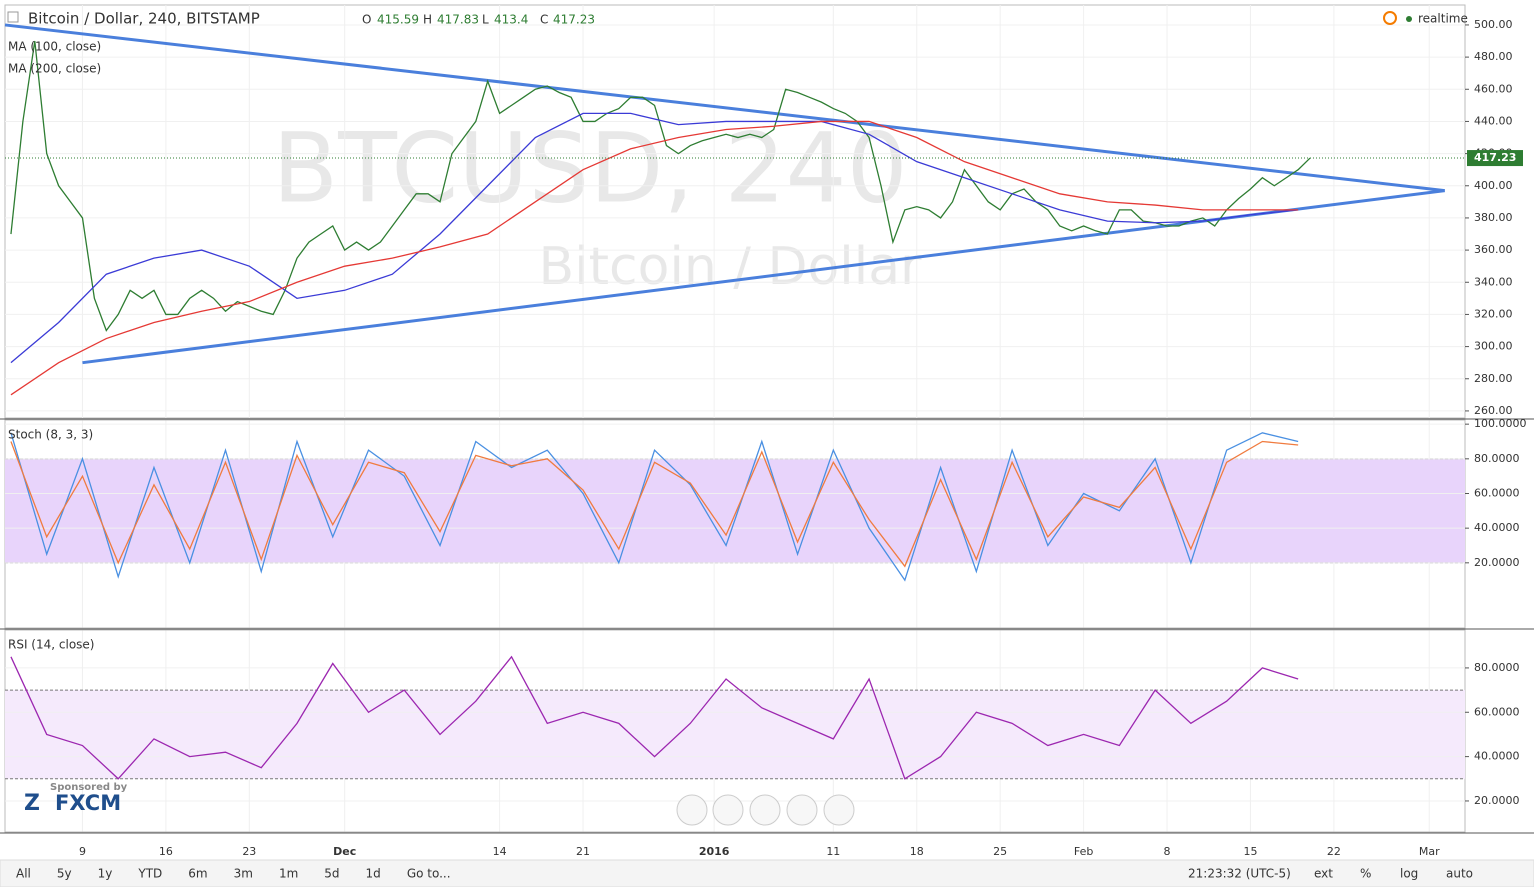 The height and width of the screenshot is (891, 1534). I want to click on x-tick-label: 16, so click(166, 851).